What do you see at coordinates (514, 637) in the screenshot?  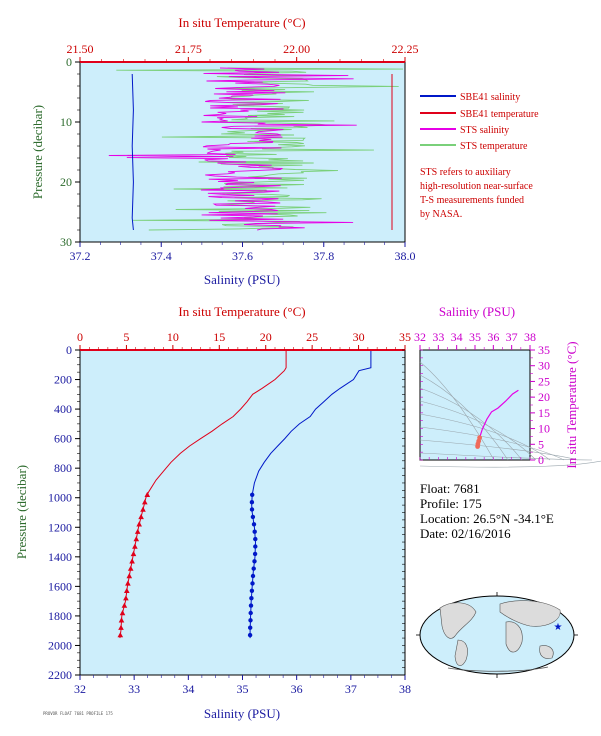 I see `map-land-africa` at bounding box center [514, 637].